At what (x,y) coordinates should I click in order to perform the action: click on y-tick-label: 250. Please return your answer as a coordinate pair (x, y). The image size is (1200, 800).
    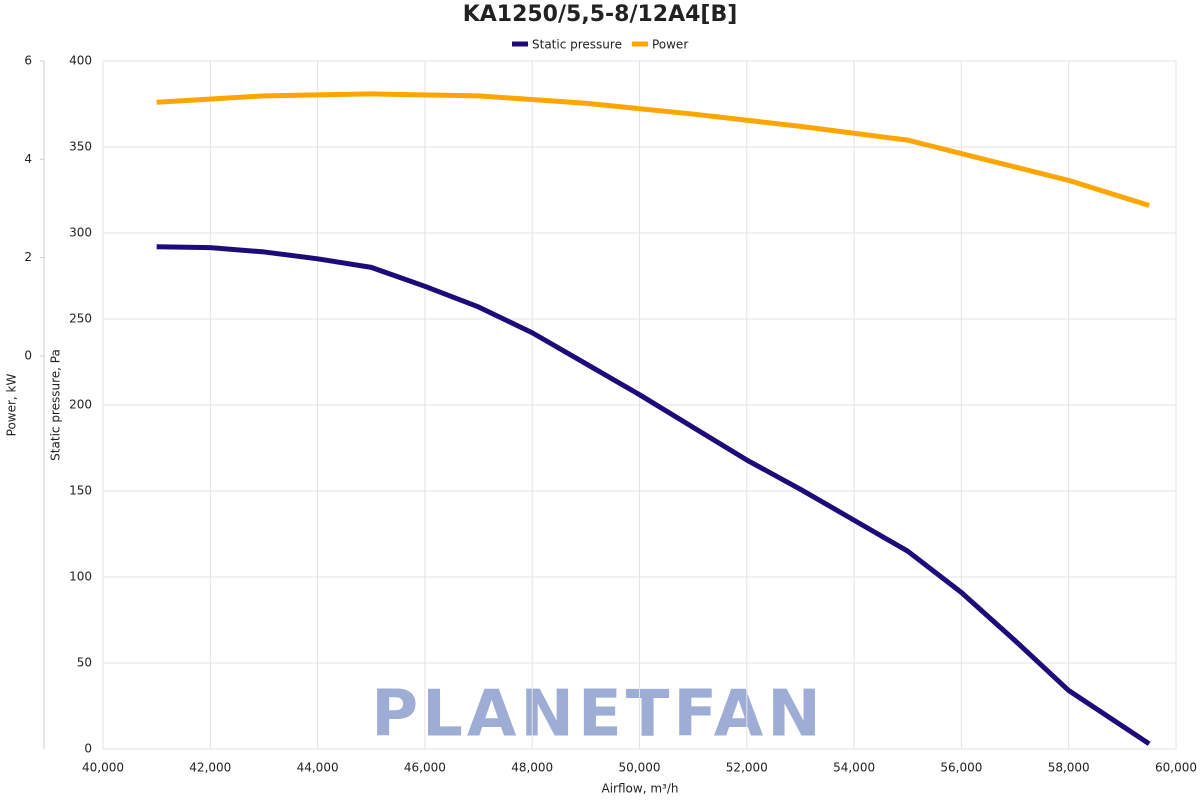
    Looking at the image, I should click on (80, 319).